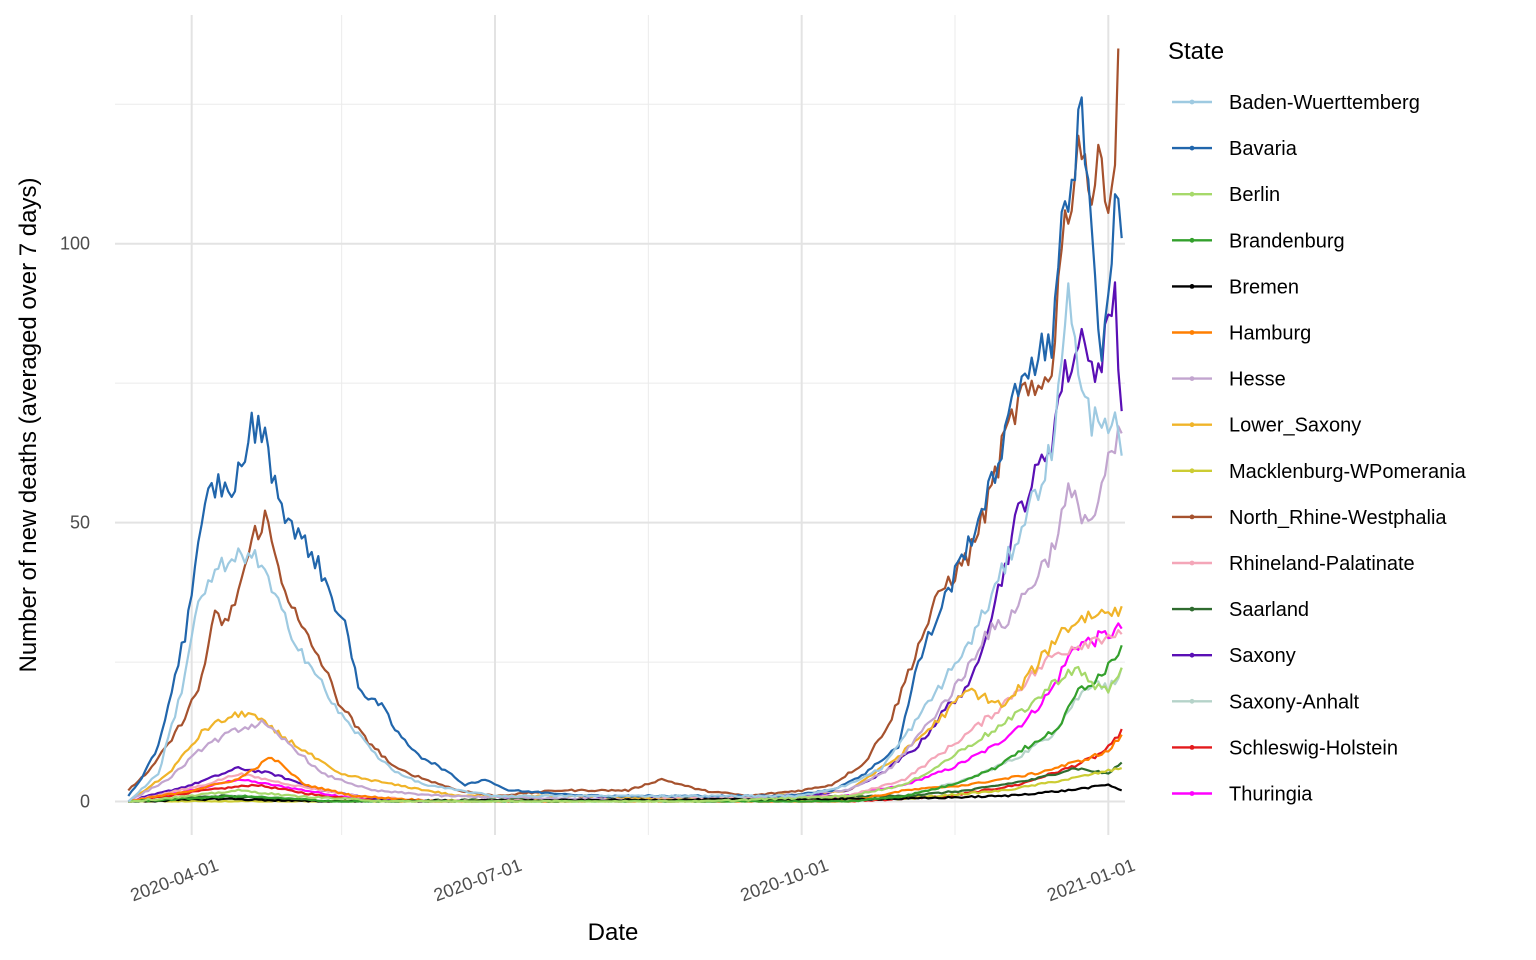 This screenshot has height=960, width=1536. I want to click on x-axis-title: Date, so click(613, 932).